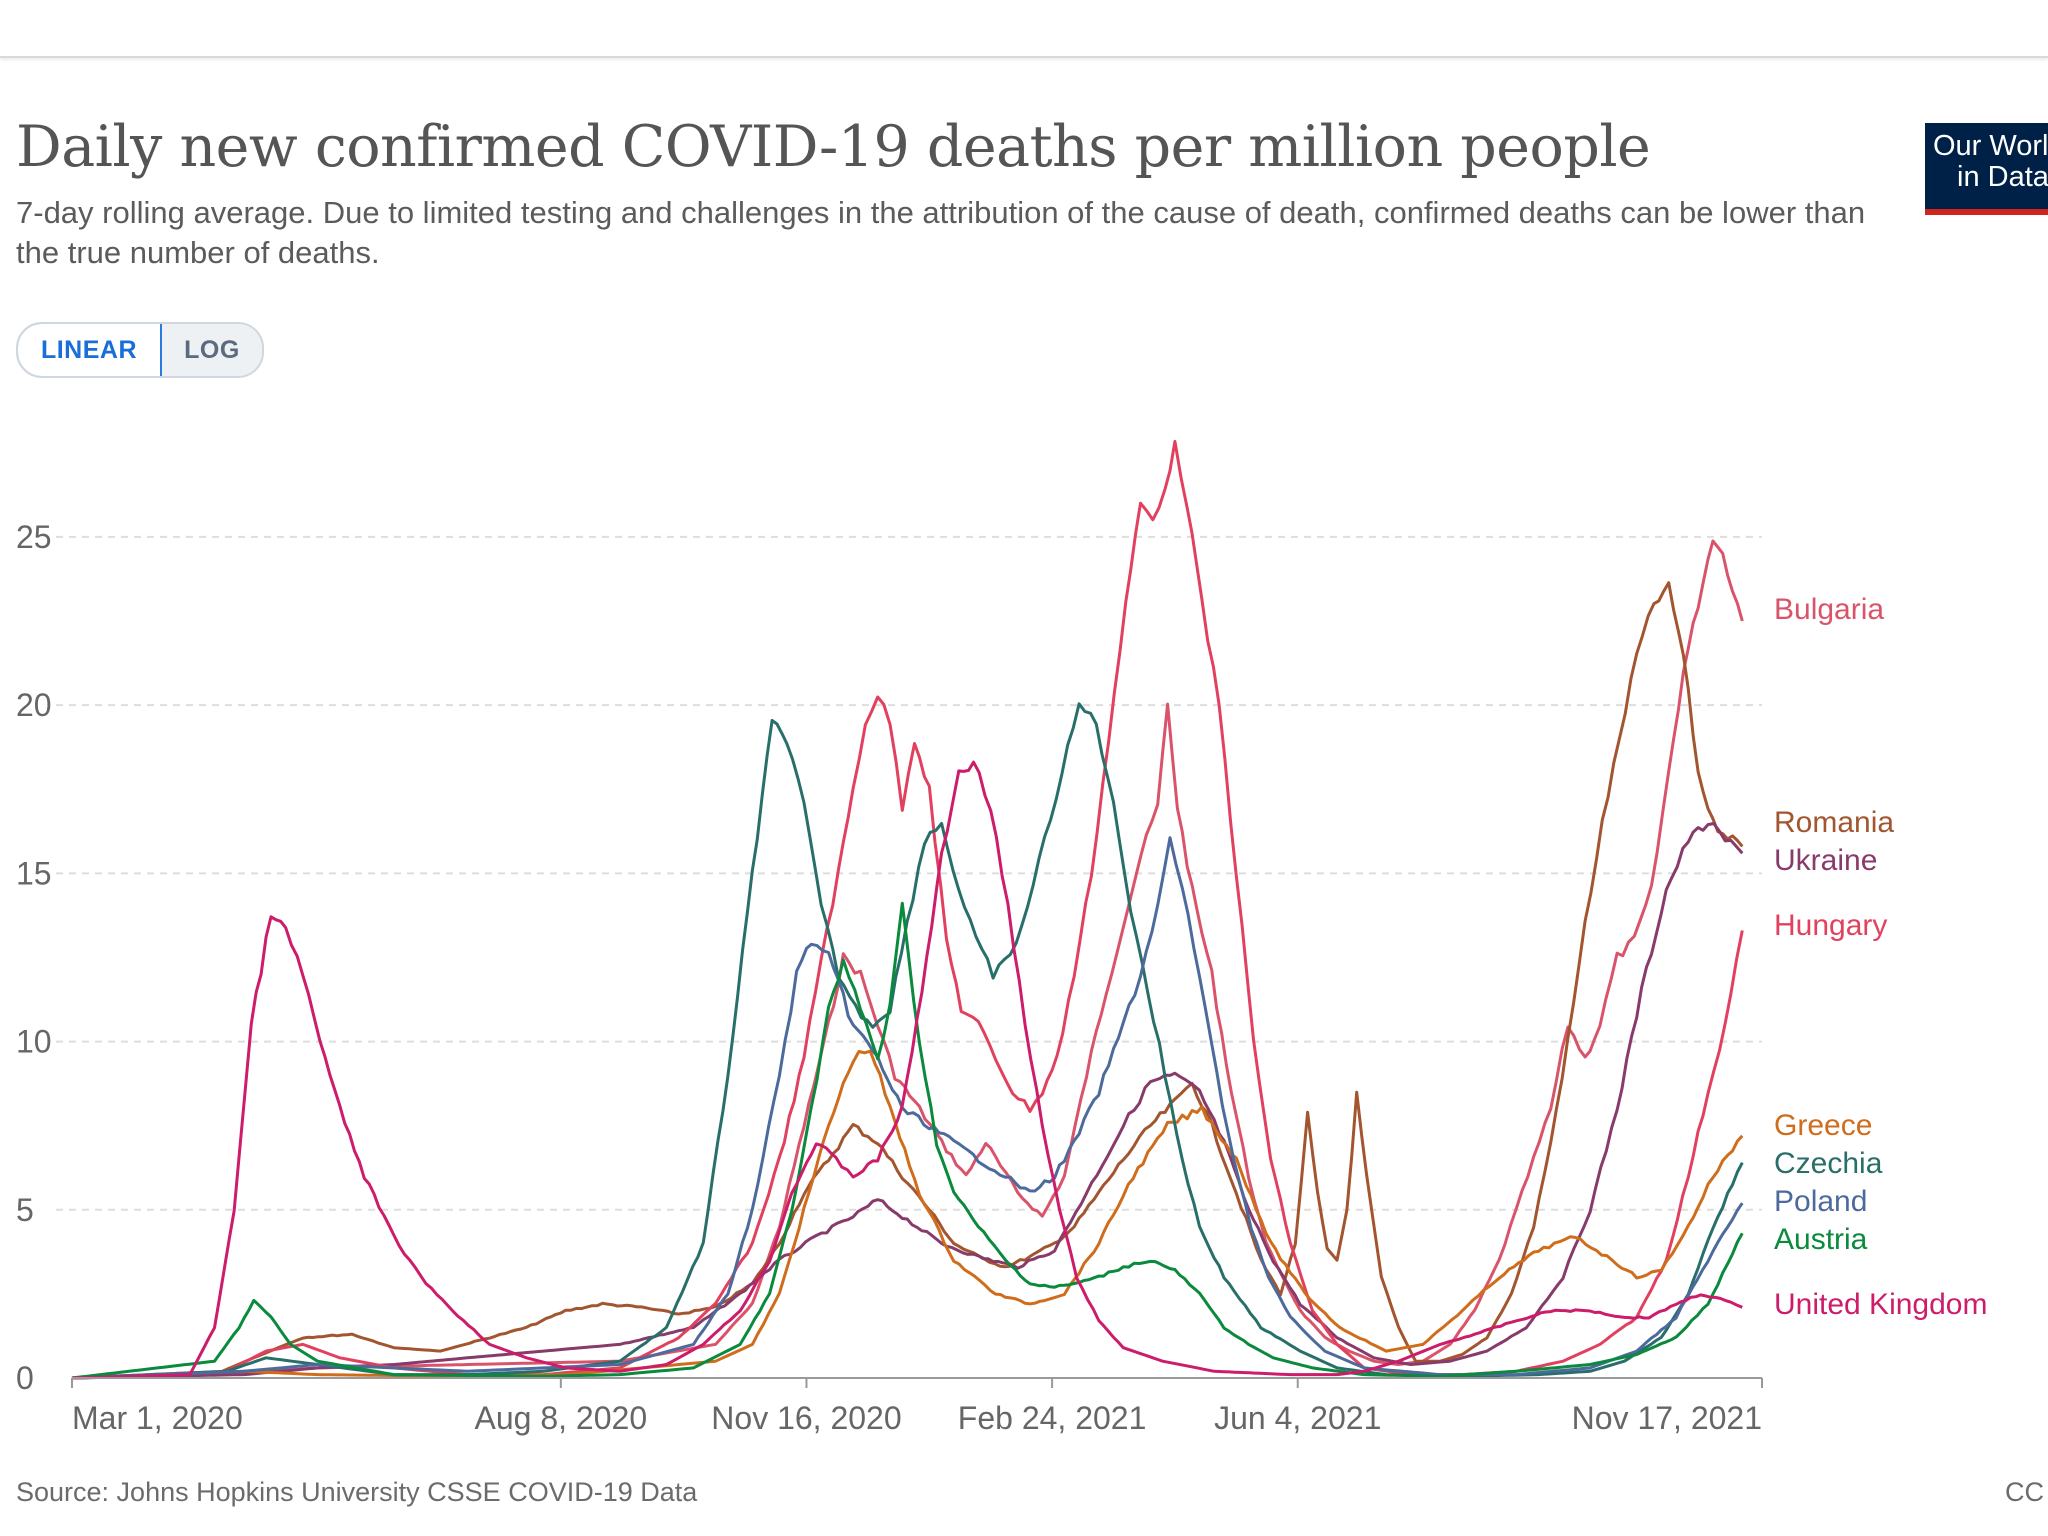 This screenshot has width=2048, height=1536. I want to click on y-tick-label: 25, so click(34, 537).